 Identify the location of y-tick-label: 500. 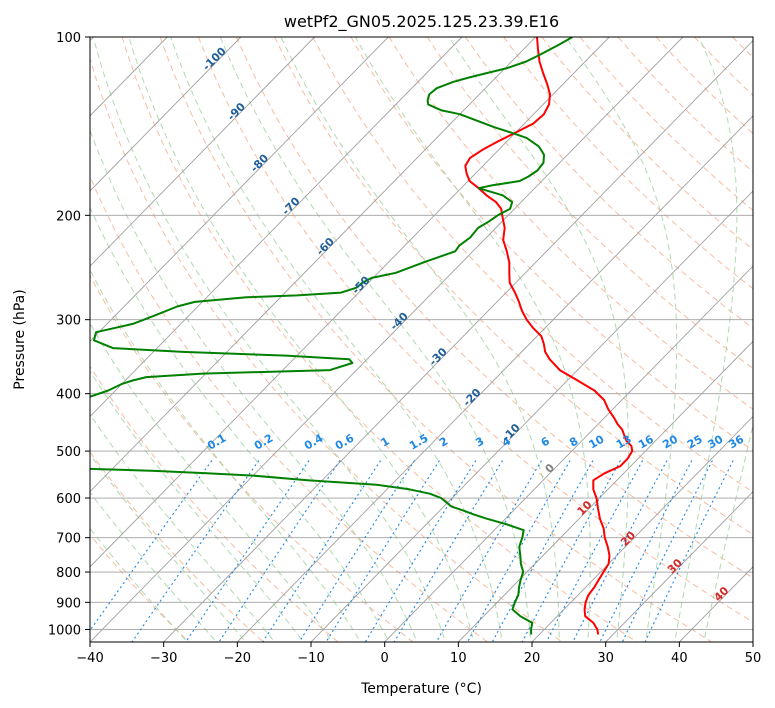
(68, 452).